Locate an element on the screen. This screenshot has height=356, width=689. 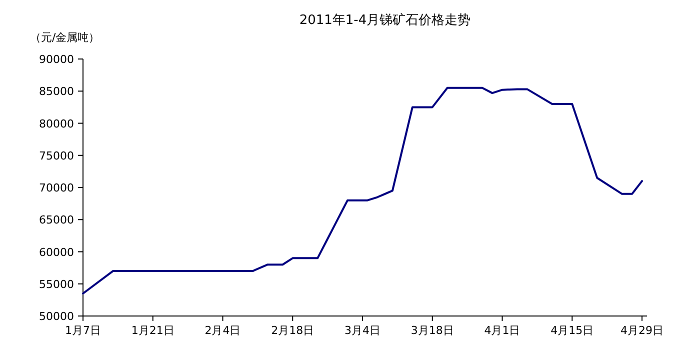
y-tick-label: 70000 is located at coordinates (56, 188).